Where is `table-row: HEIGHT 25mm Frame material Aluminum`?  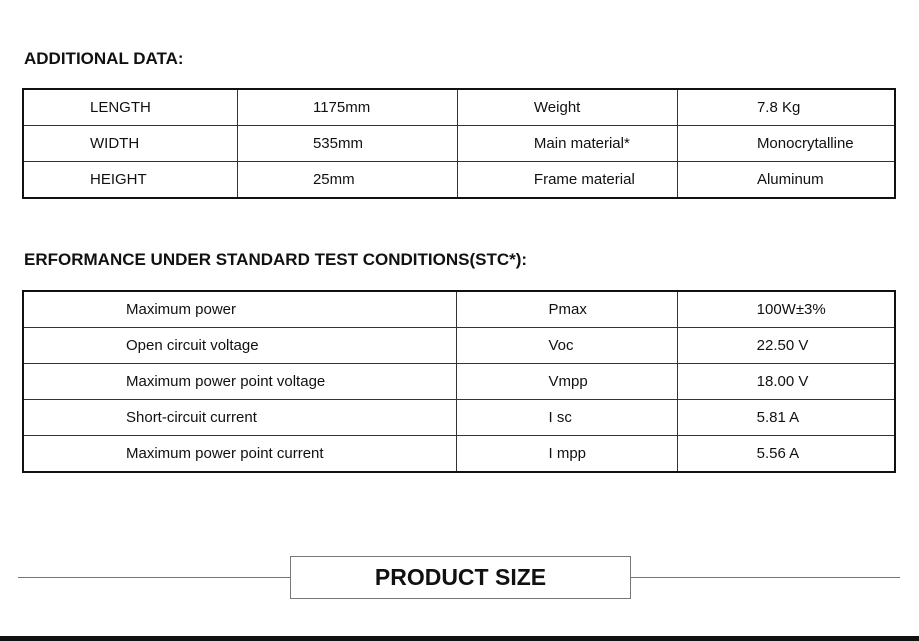
table-row: HEIGHT 25mm Frame material Aluminum is located at coordinates (459, 180).